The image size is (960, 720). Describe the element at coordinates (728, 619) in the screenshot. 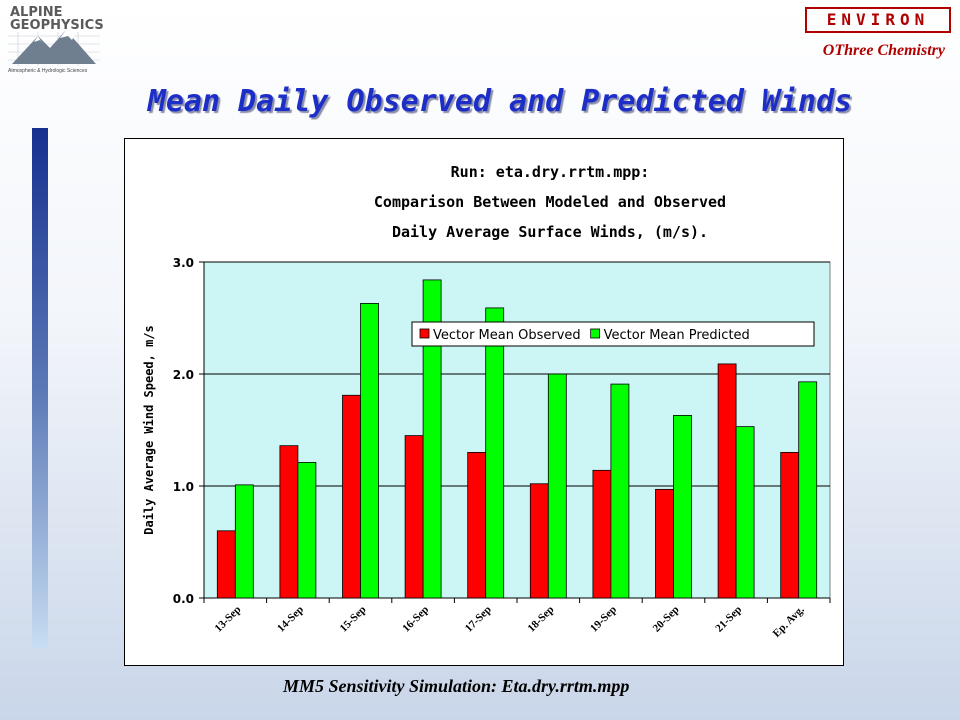

I see `x-tick-label: 21-Sep` at that location.